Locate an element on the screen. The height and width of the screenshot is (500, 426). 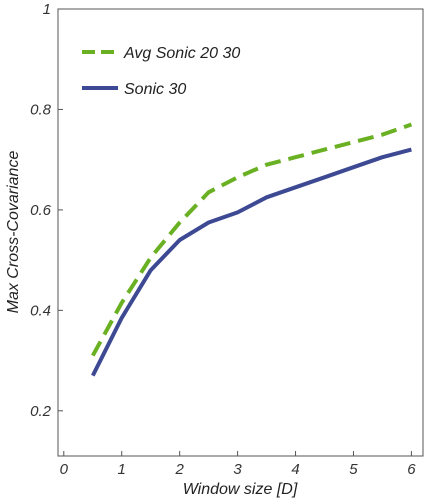
y-axis-title: Max Cross-Covariance is located at coordinates (13, 232).